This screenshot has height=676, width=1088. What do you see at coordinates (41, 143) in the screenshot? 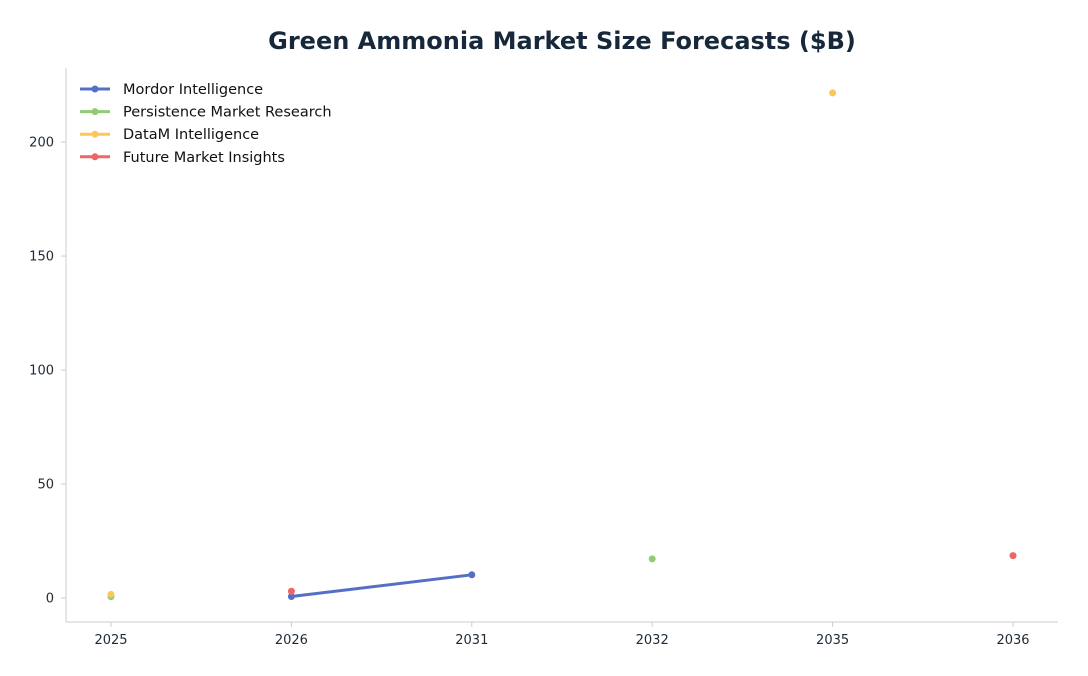
I see `y-tick-label: 200` at bounding box center [41, 143].